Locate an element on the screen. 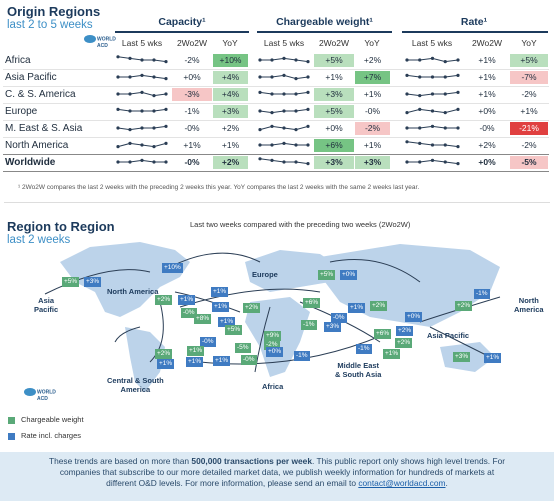 The image size is (554, 501). route-change-chip: +8% is located at coordinates (203, 319).